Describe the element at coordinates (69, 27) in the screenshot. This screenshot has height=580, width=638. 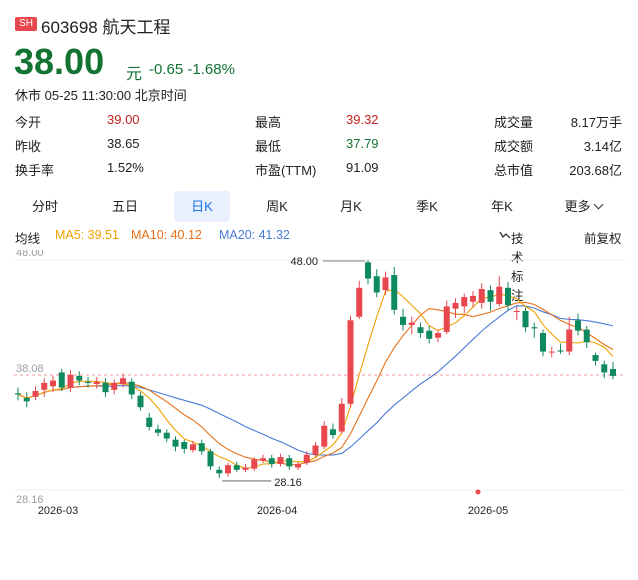
I see `stock-code: 603698` at that location.